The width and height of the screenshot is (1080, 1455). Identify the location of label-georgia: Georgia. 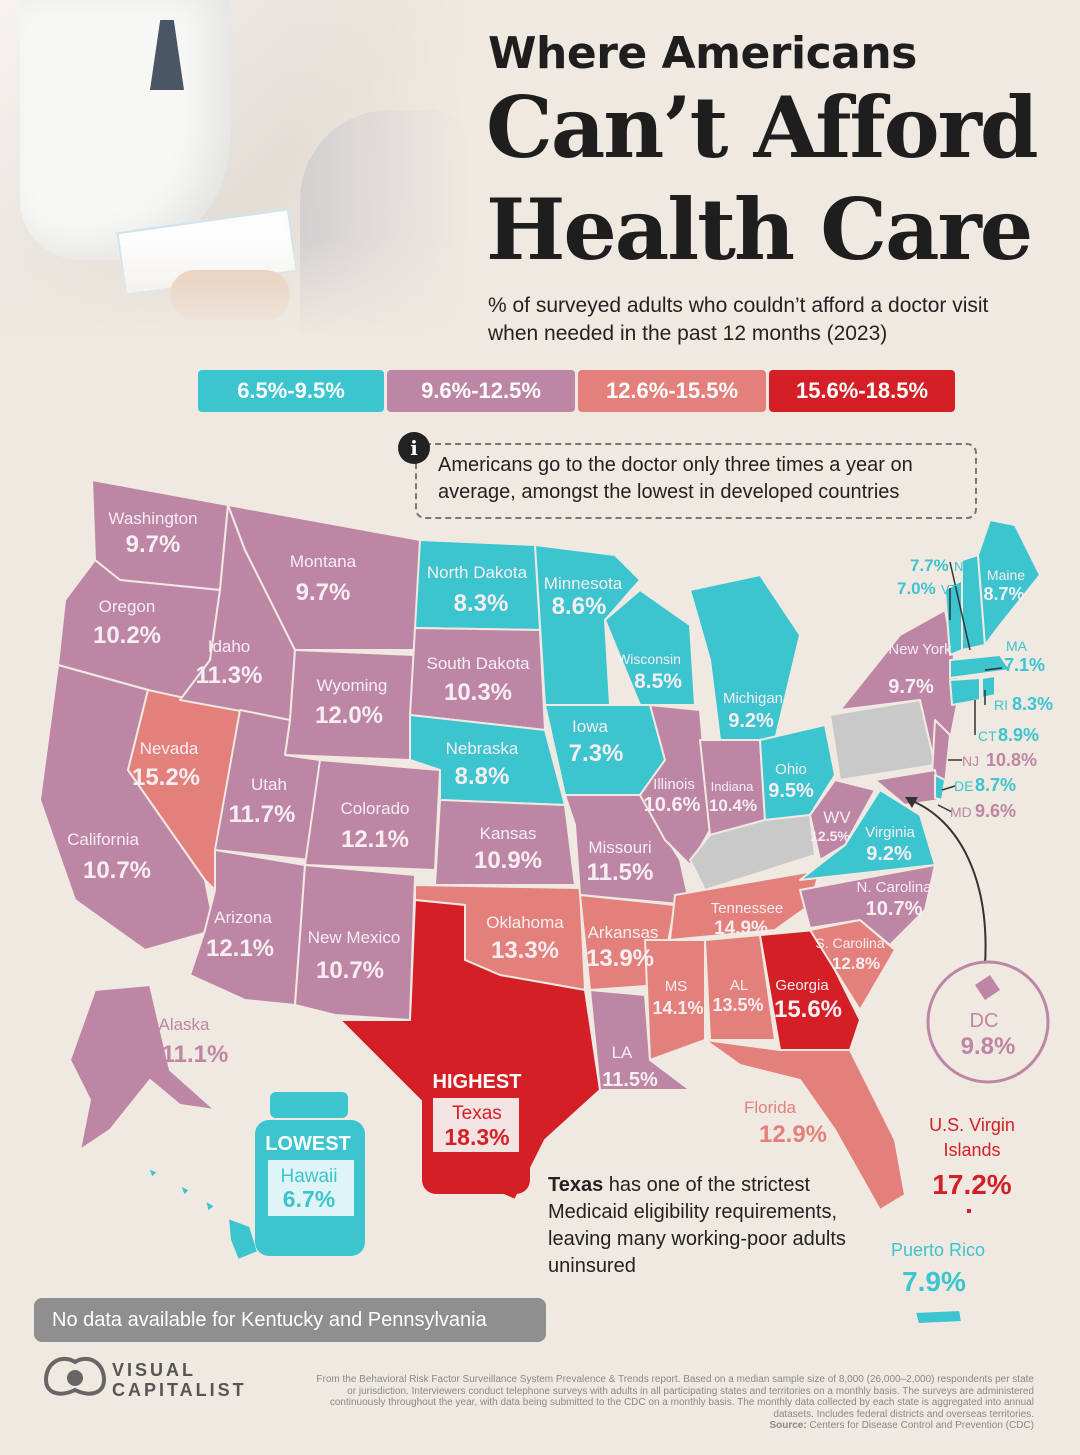
(802, 985).